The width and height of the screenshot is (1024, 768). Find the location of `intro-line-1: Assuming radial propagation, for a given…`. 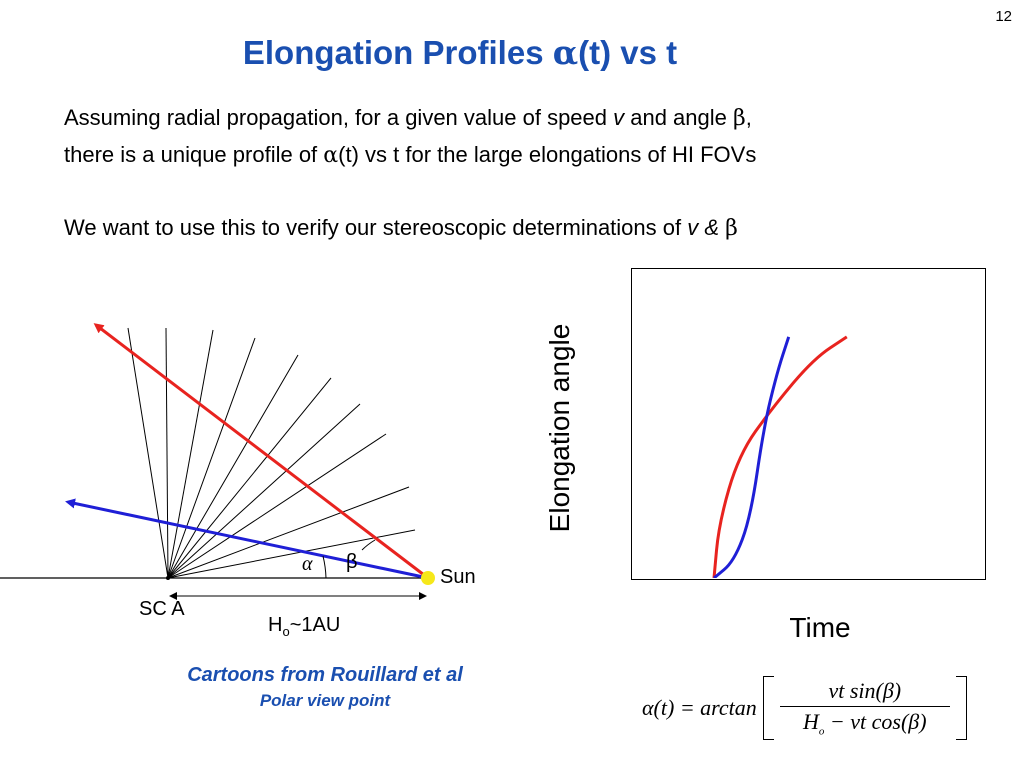

intro-line-1: Assuming radial propagation, for a given… is located at coordinates (514, 118).